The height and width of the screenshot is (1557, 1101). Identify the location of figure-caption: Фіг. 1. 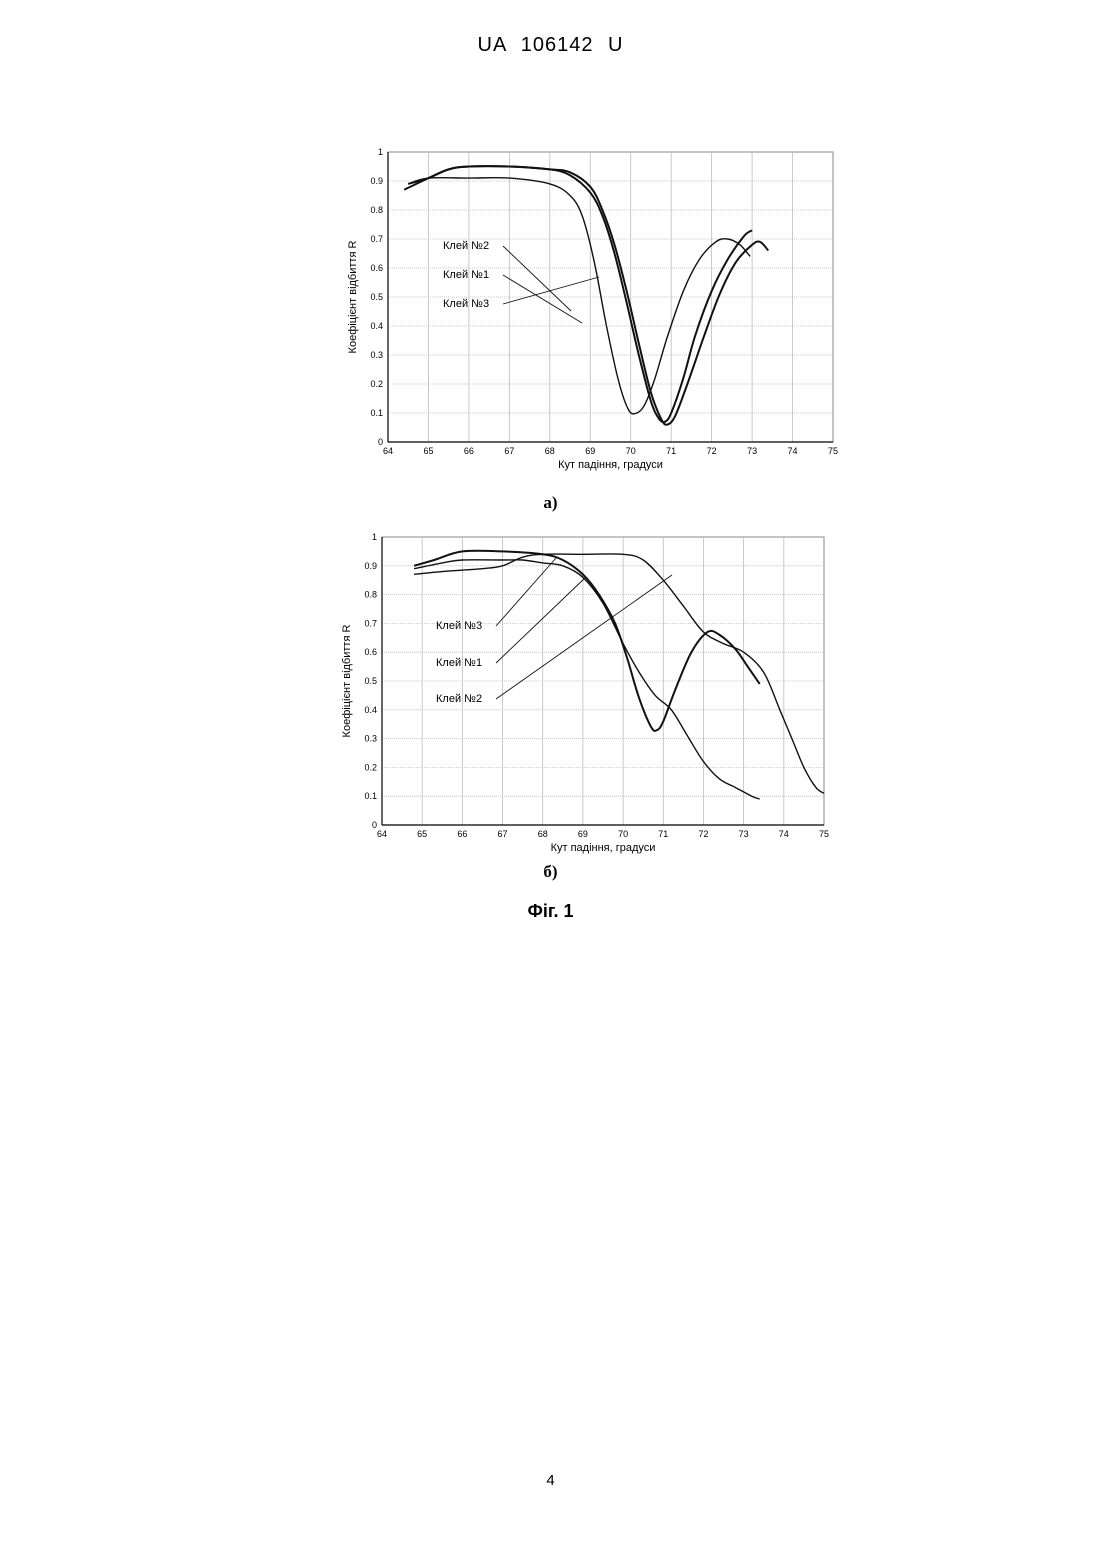
(550, 911).